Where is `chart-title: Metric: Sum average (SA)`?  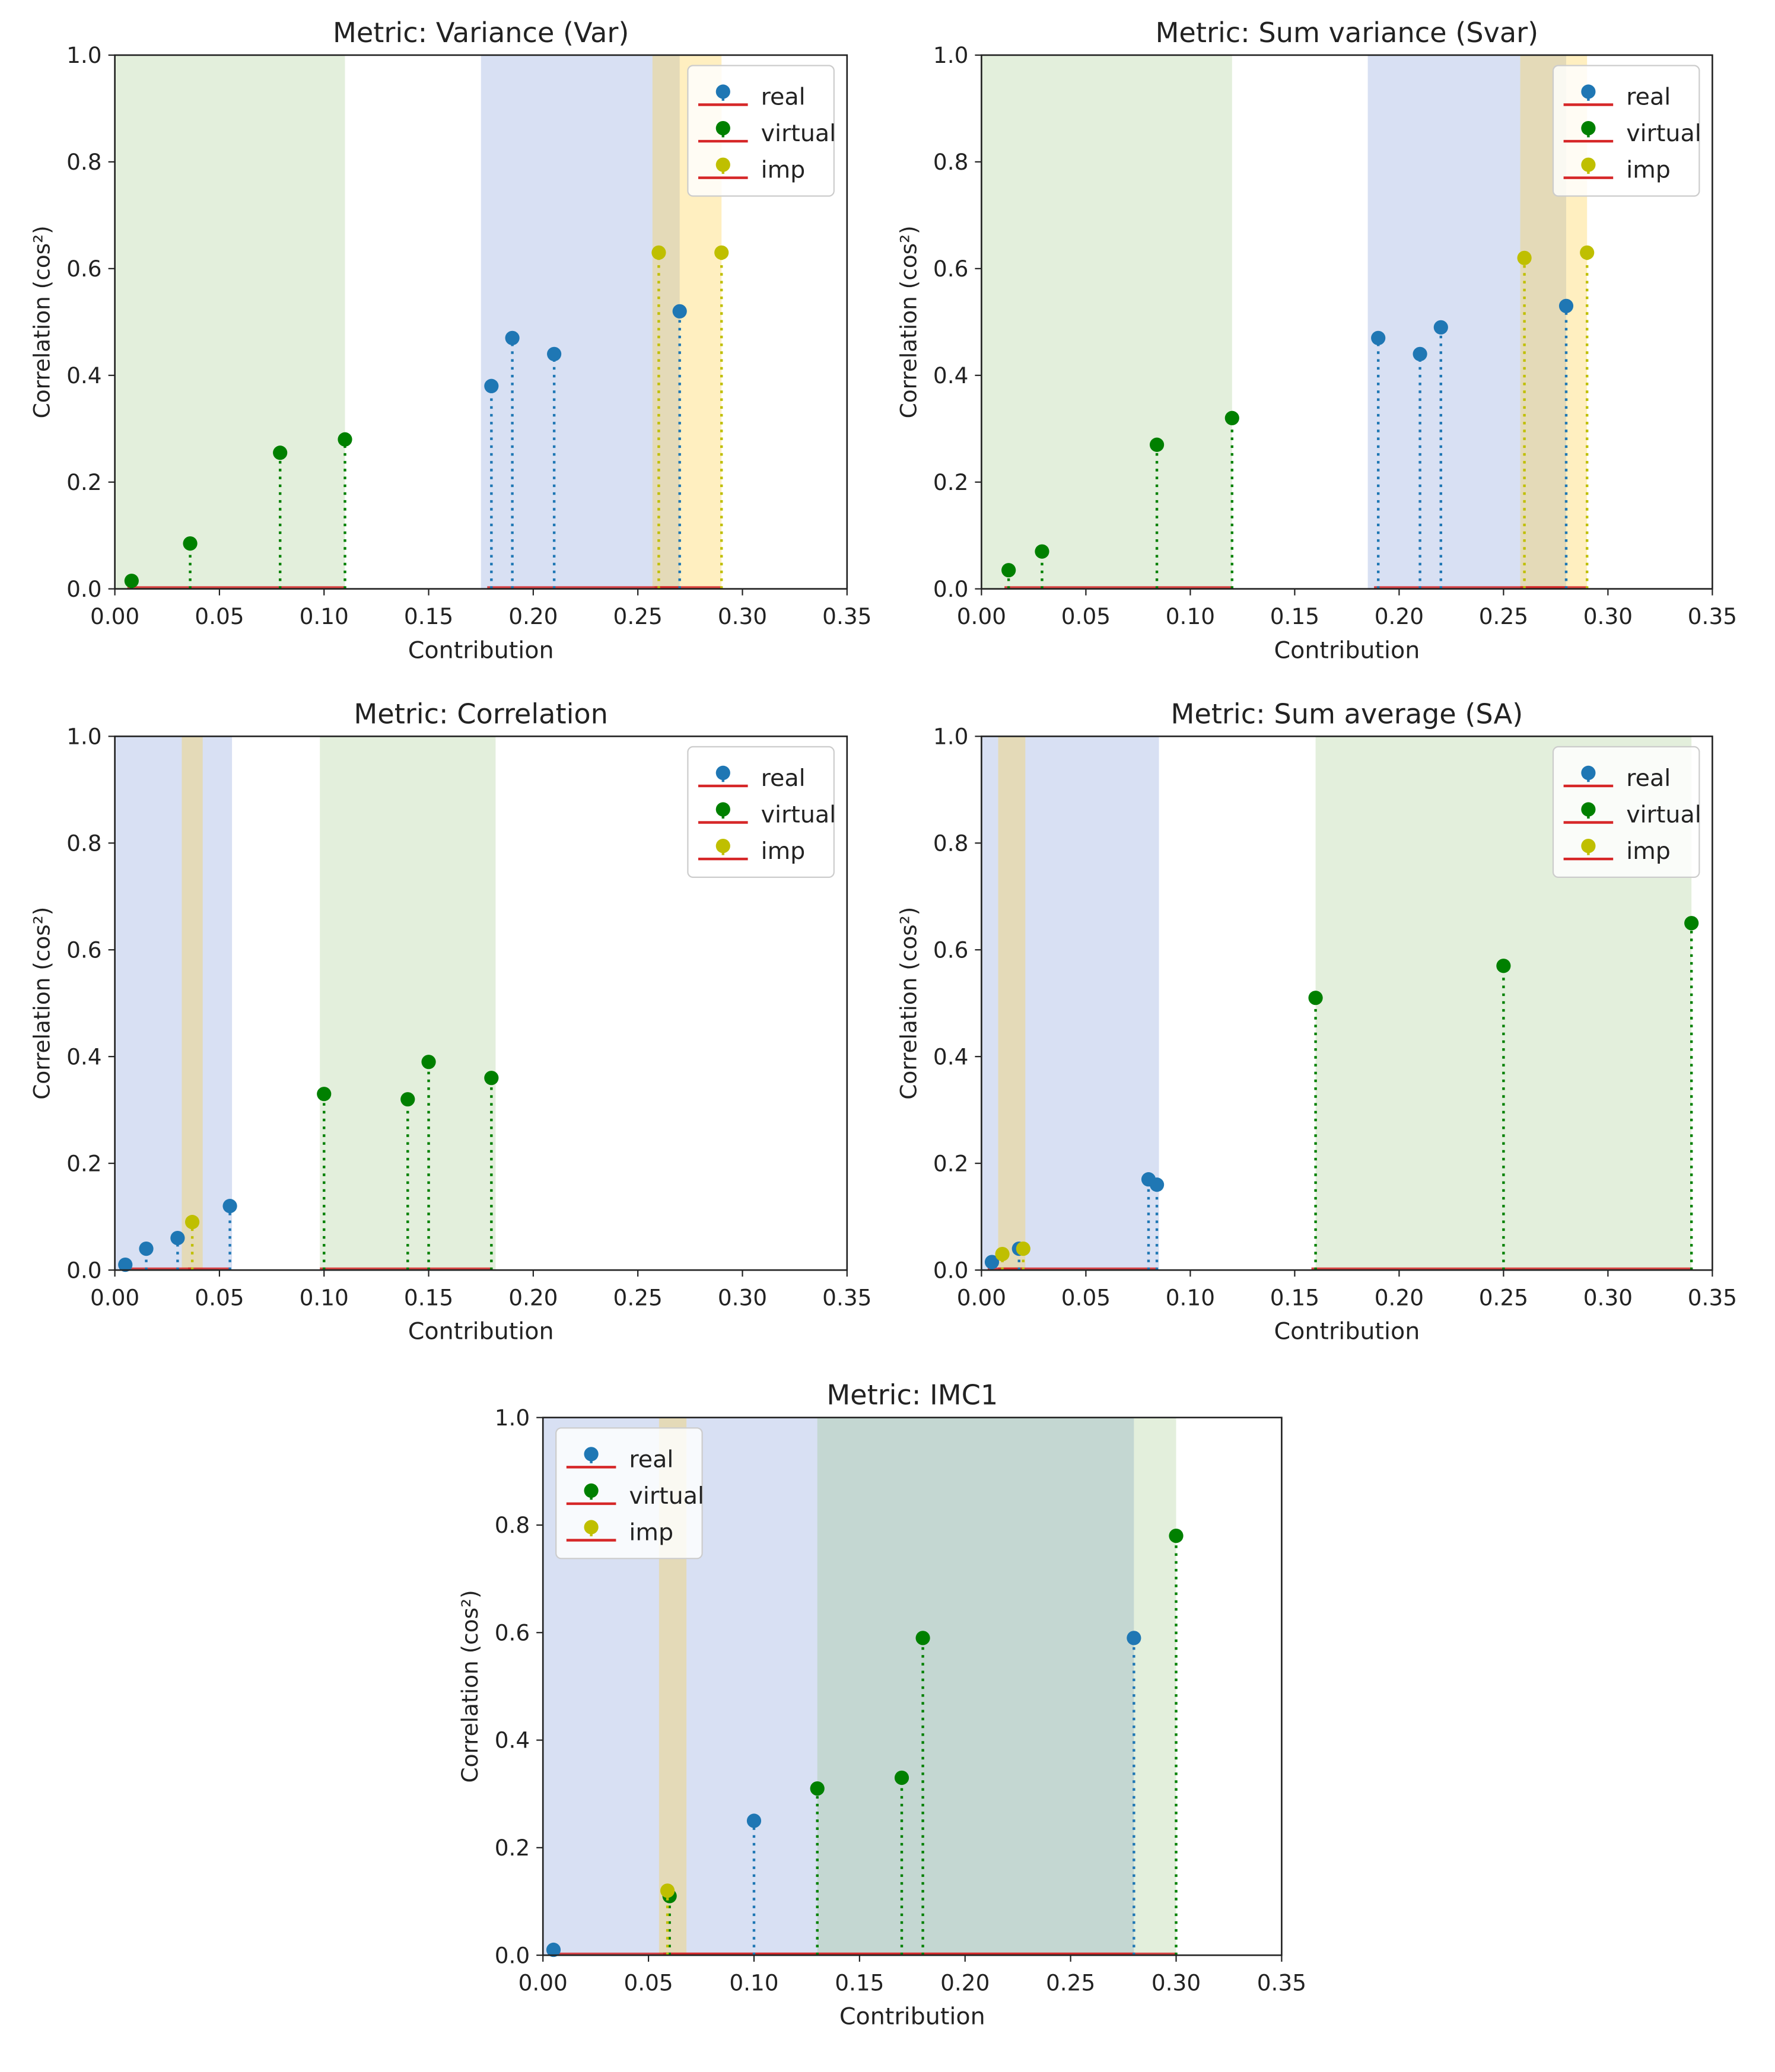 chart-title: Metric: Sum average (SA) is located at coordinates (1347, 714).